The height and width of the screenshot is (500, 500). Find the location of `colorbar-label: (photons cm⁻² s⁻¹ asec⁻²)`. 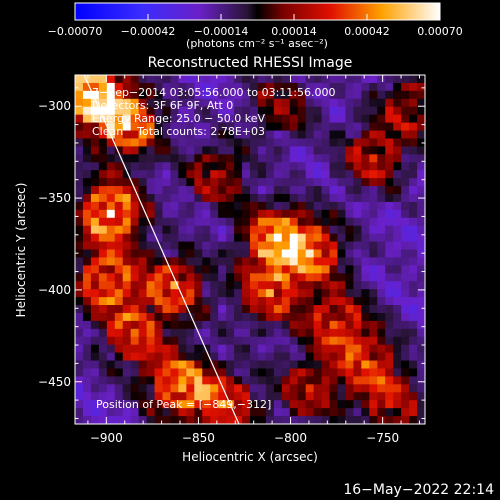

colorbar-label: (photons cm⁻² s⁻¹ asec⁻²) is located at coordinates (257, 43).